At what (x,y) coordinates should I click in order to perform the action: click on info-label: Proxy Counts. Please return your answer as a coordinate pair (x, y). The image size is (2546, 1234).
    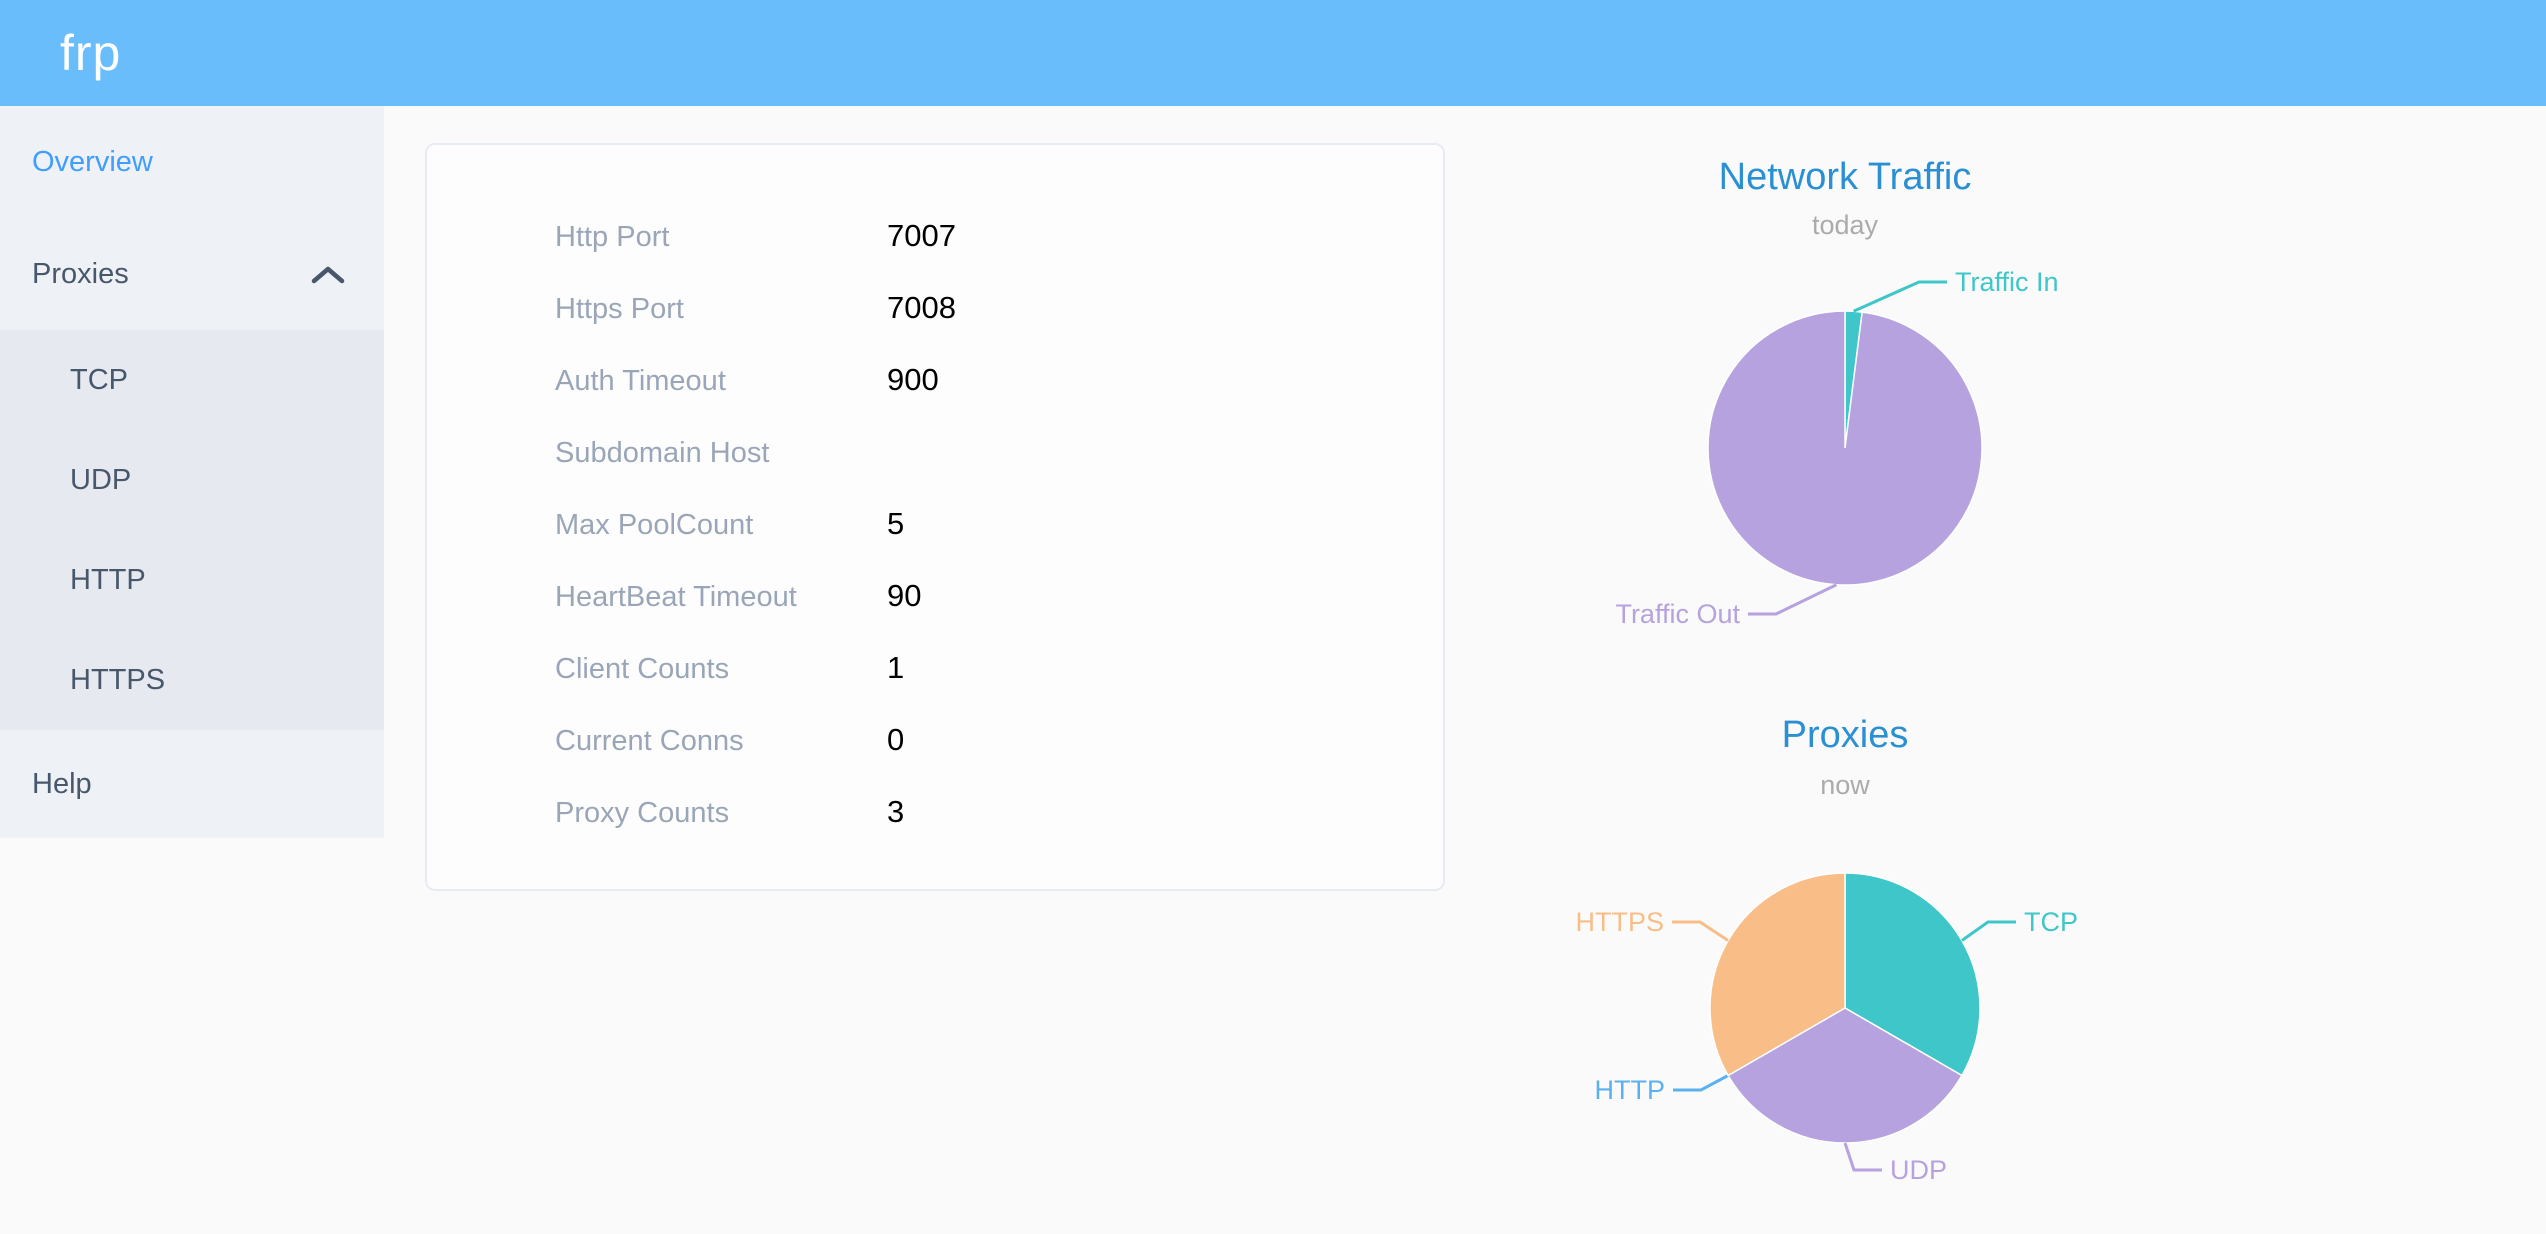
    Looking at the image, I should click on (642, 813).